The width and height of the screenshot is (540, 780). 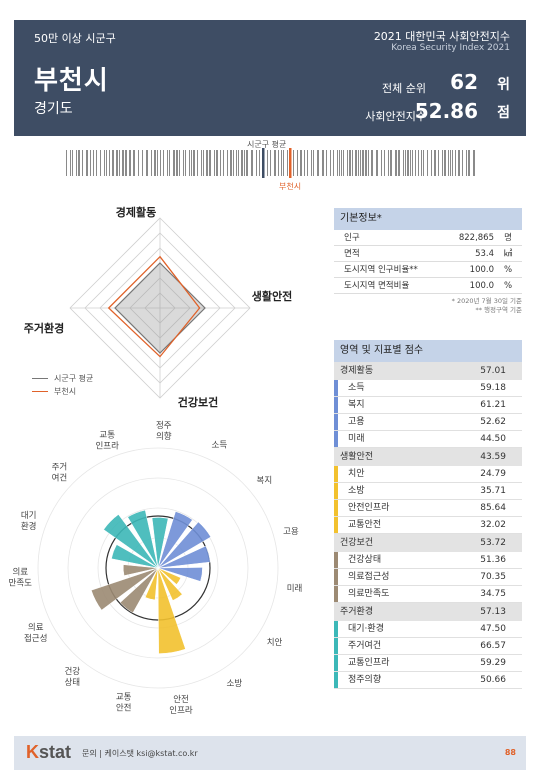 What do you see at coordinates (356, 405) in the screenshot?
I see `item-label: 복지` at bounding box center [356, 405].